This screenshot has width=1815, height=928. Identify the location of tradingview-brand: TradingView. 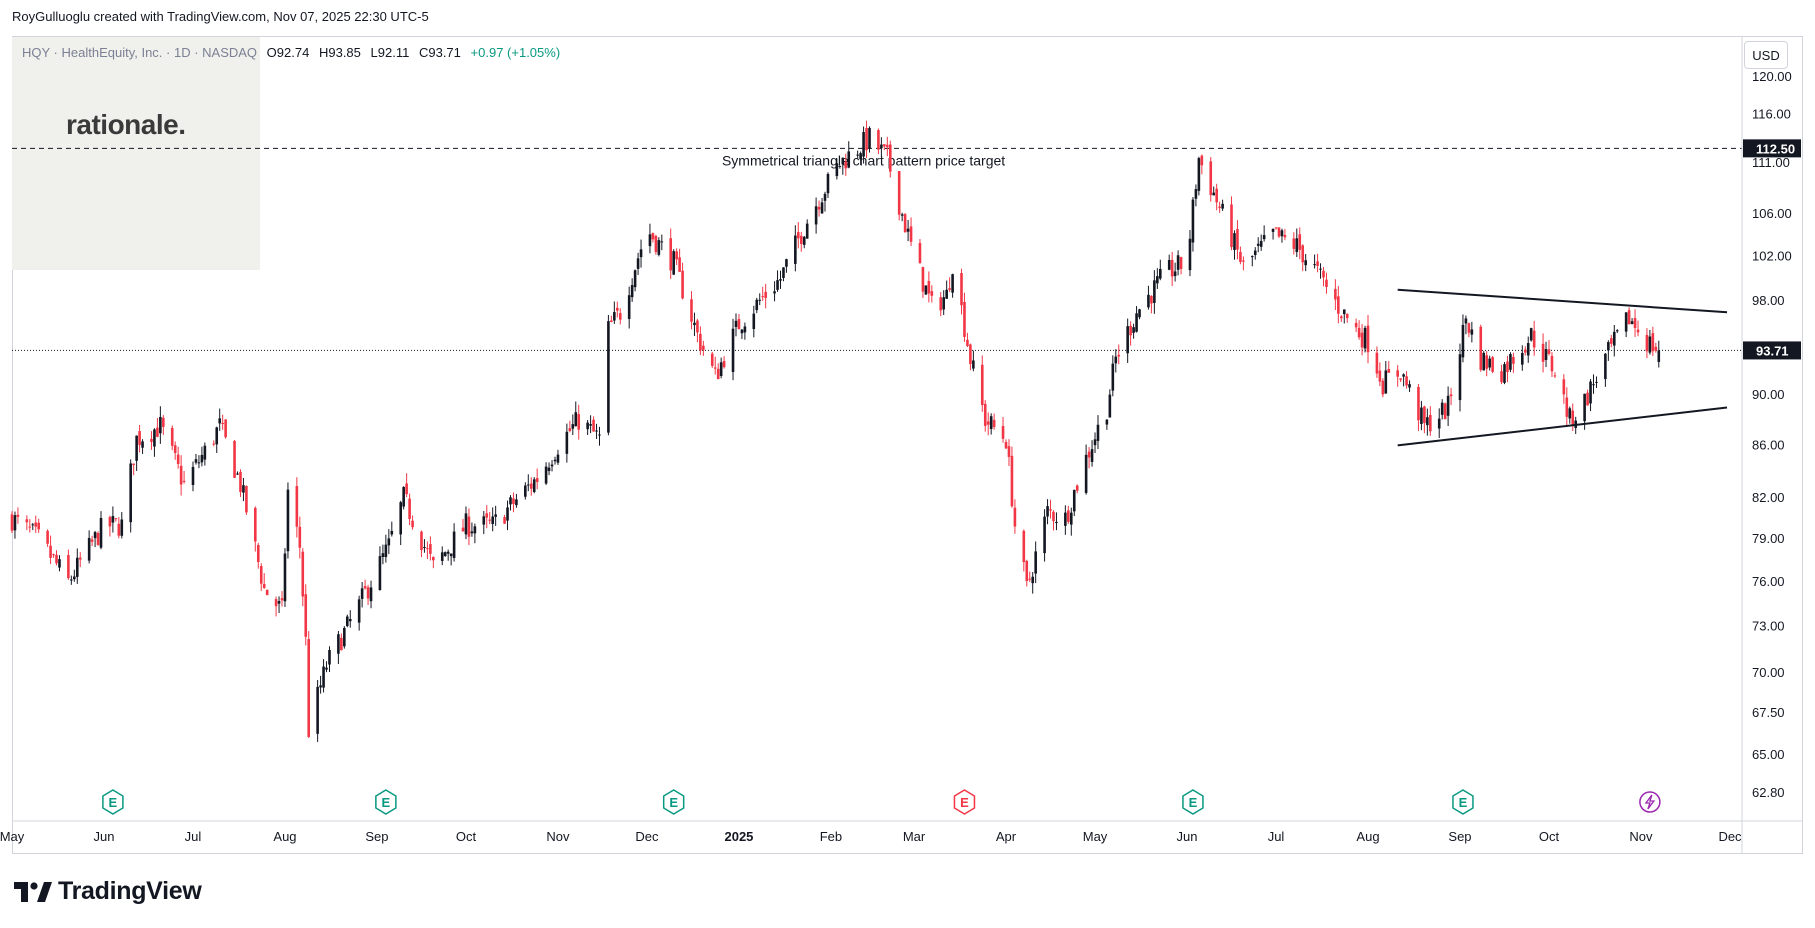
(108, 891).